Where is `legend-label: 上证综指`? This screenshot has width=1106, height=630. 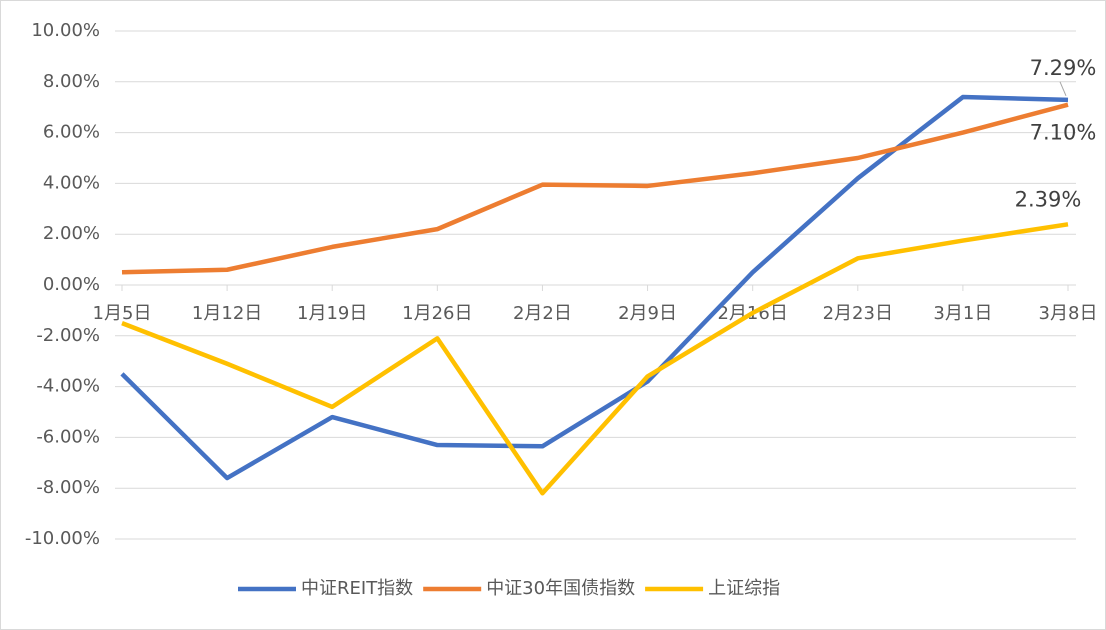 legend-label: 上证综指 is located at coordinates (744, 588).